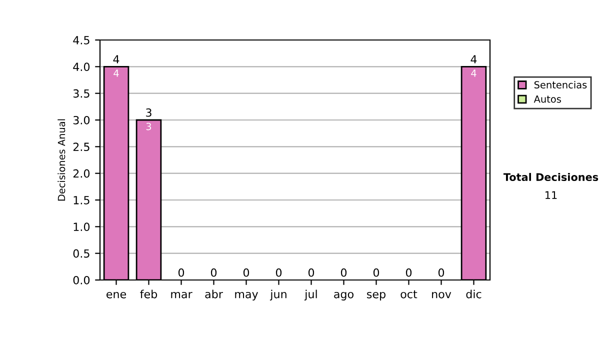 This screenshot has height=340, width=600. Describe the element at coordinates (376, 296) in the screenshot. I see `x-tick-label: sep` at that location.